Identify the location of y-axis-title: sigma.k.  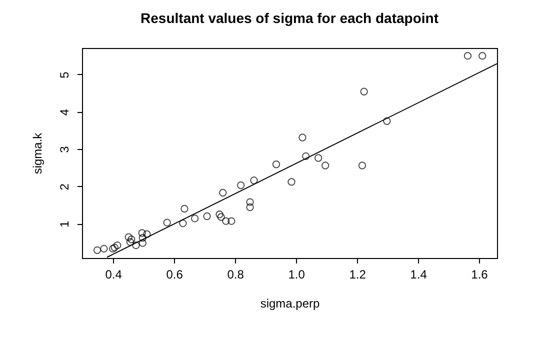
(37, 153).